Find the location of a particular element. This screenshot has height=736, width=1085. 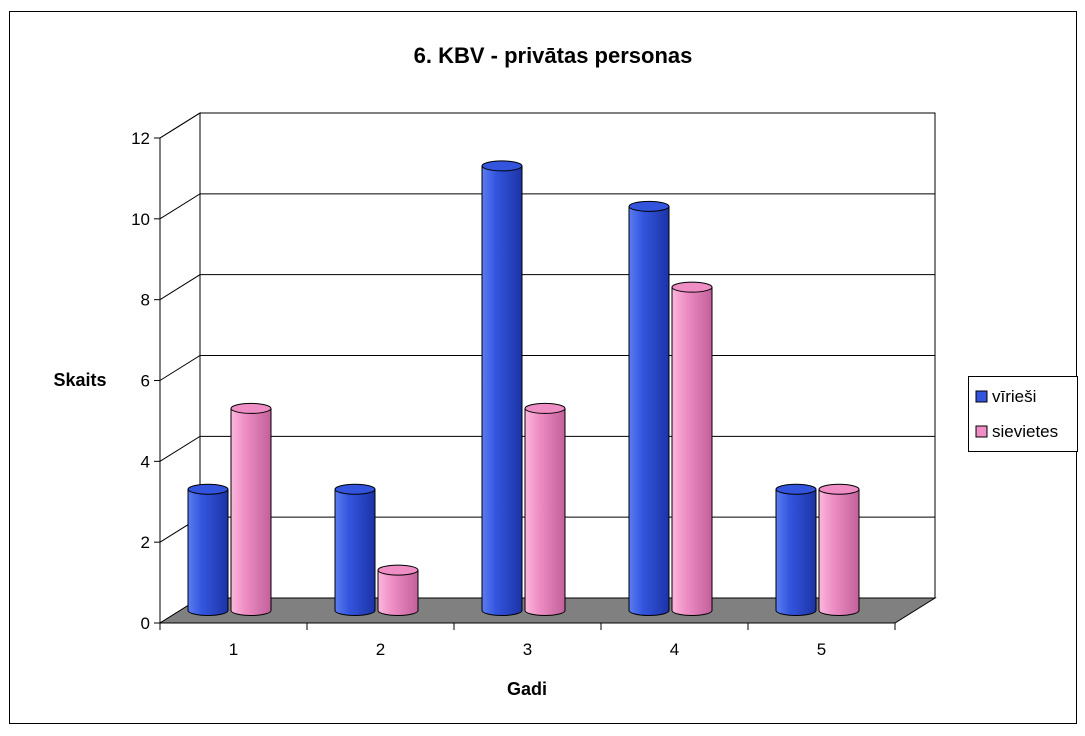

bar-vīrieši-3 is located at coordinates (502, 388).